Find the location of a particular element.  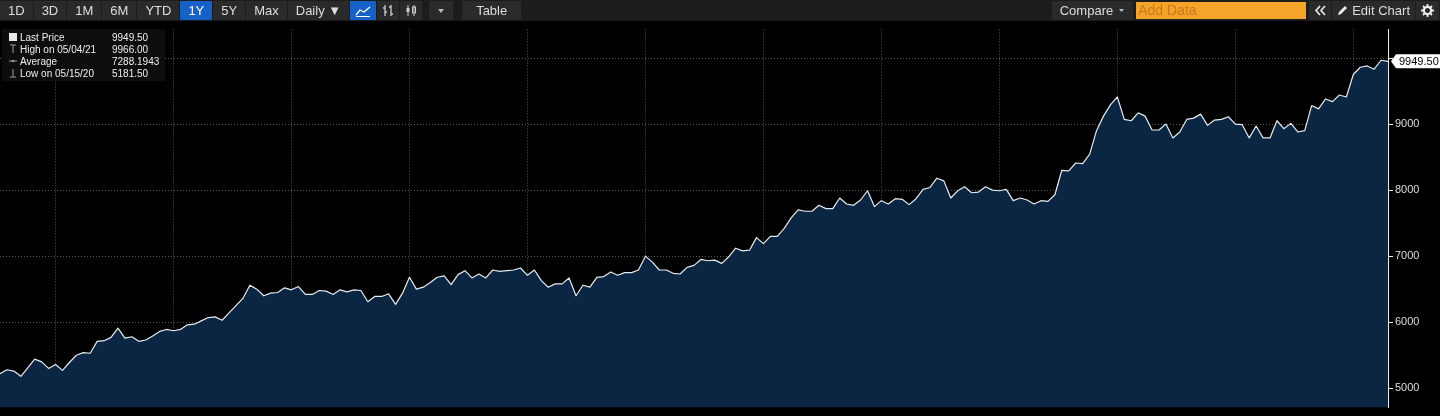

legend-label: Last Price is located at coordinates (43, 37).